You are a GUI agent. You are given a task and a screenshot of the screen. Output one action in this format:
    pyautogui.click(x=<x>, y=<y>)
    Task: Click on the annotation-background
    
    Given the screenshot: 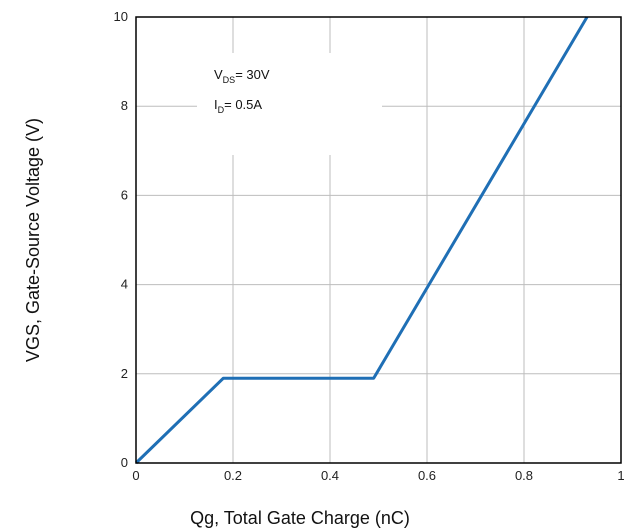 What is the action you would take?
    pyautogui.click(x=289, y=104)
    